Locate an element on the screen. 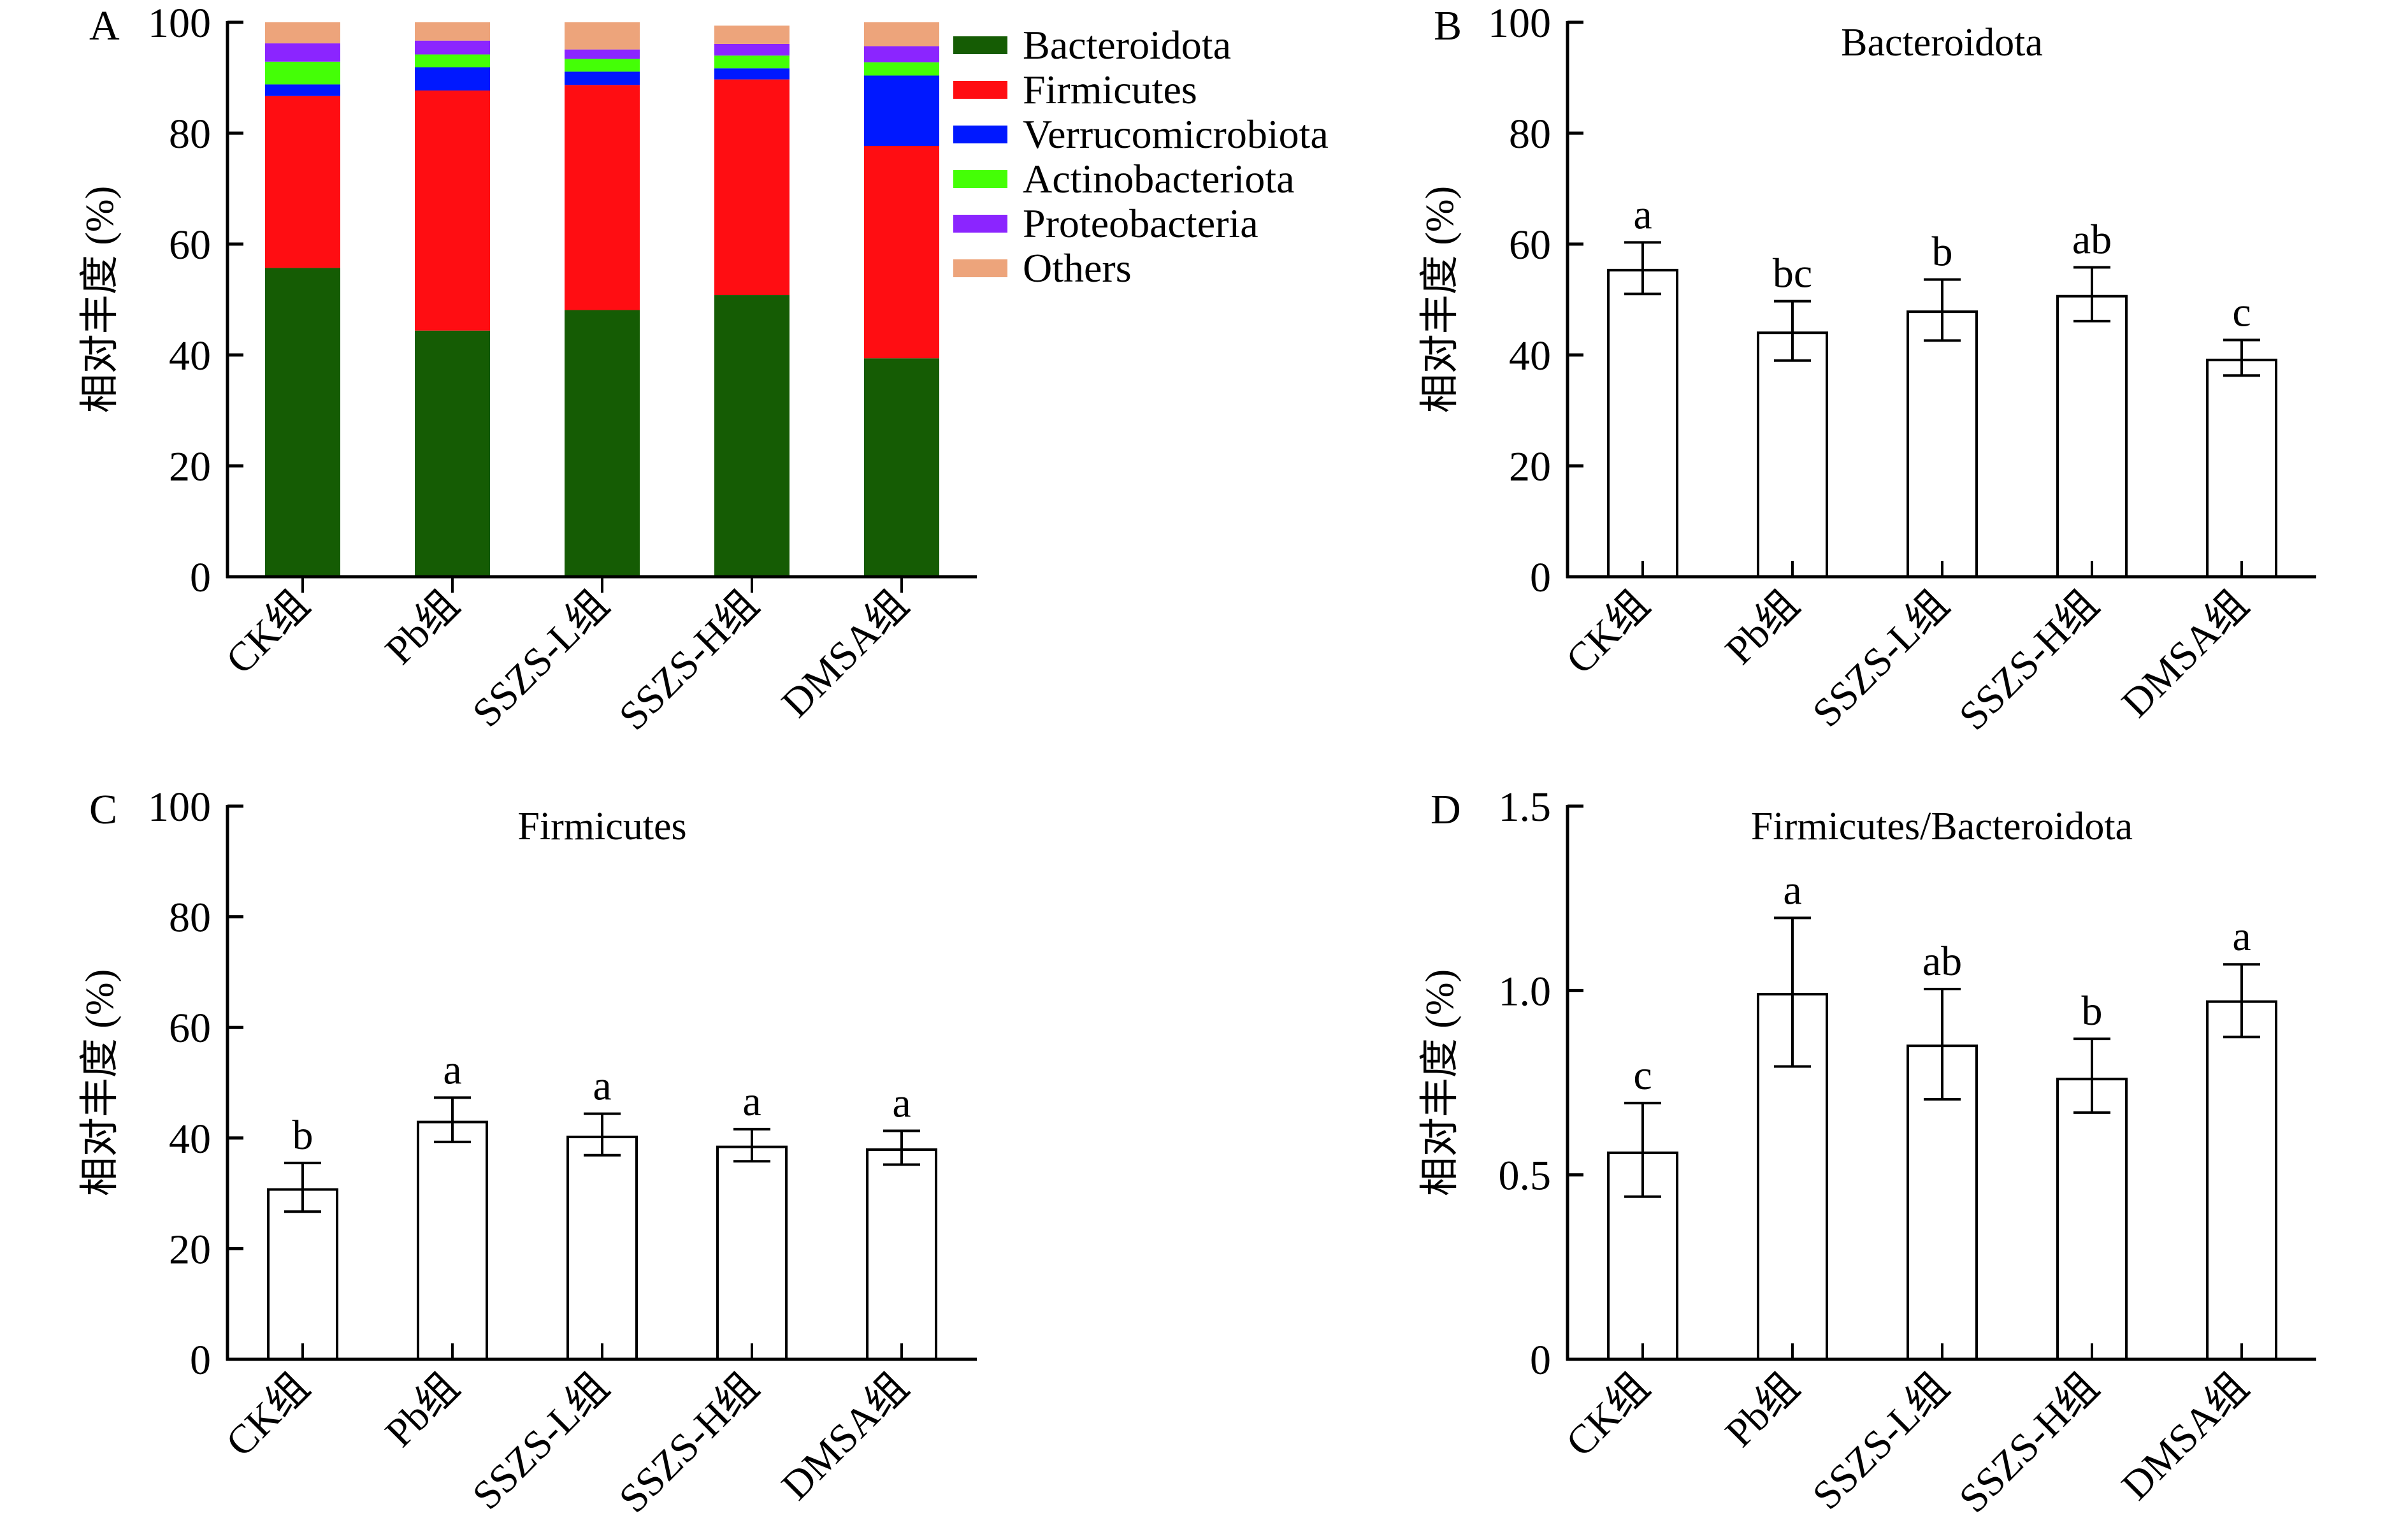 The height and width of the screenshot is (1532, 2408). chart-title: Firmicutes is located at coordinates (601, 826).